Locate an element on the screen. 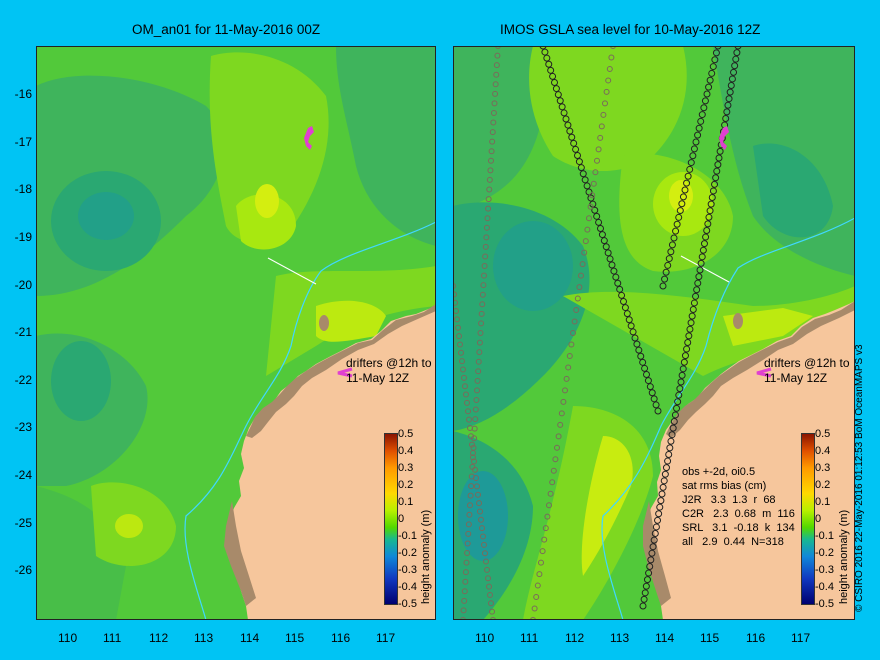 Image resolution: width=880 pixels, height=660 pixels. colorbar-right is located at coordinates (808, 519).